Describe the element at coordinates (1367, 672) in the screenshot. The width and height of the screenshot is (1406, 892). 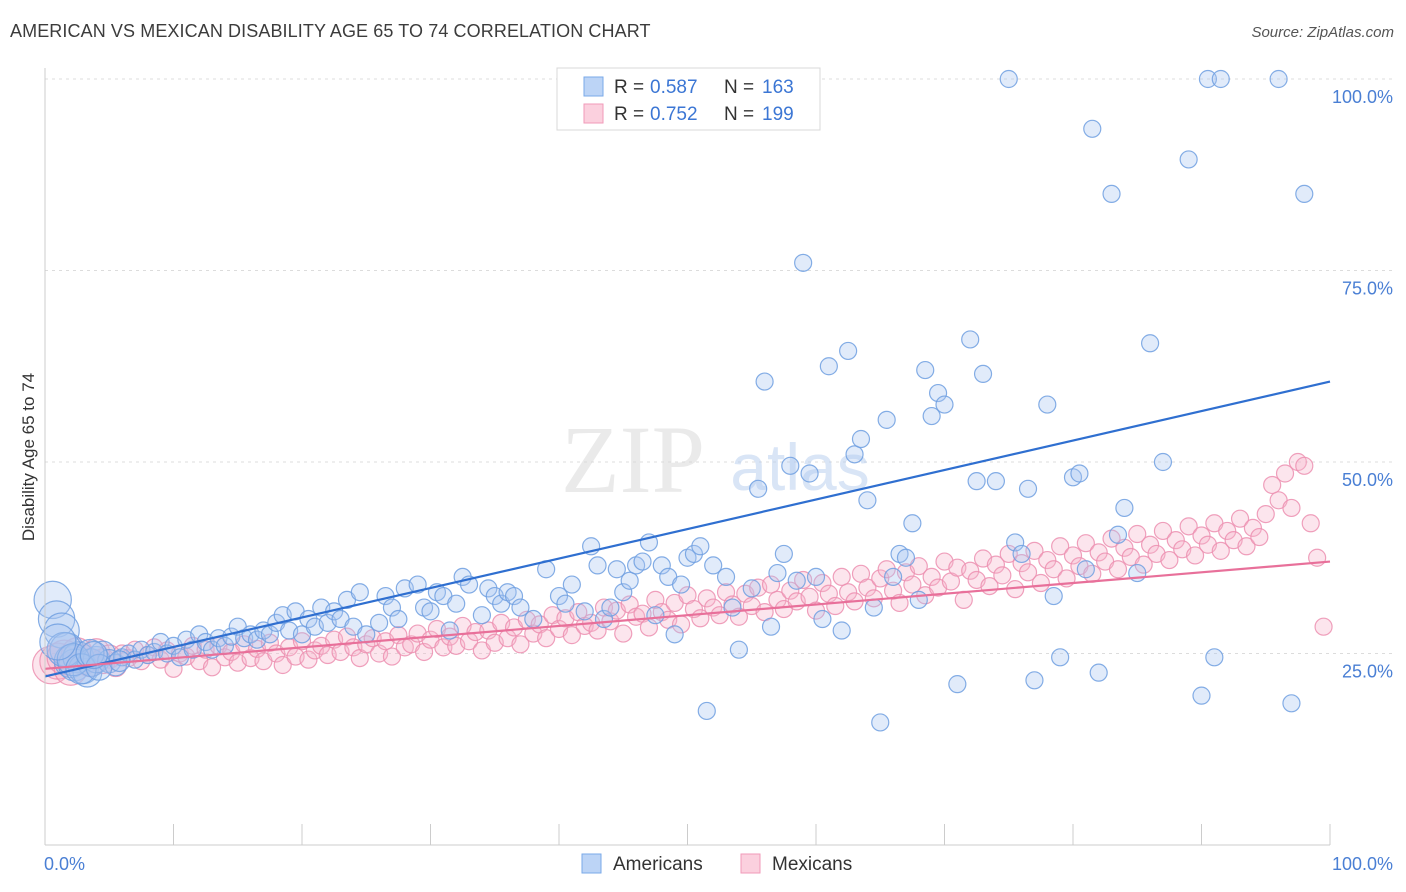
I see `y-tick-label-0: 25.0%` at that location.